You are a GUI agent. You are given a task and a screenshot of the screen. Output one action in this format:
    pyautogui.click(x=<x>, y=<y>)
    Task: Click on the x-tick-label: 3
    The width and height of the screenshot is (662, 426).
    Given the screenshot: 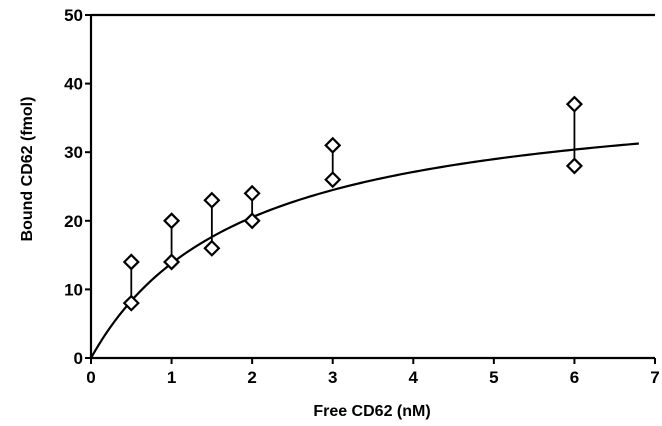 What is the action you would take?
    pyautogui.click(x=332, y=377)
    